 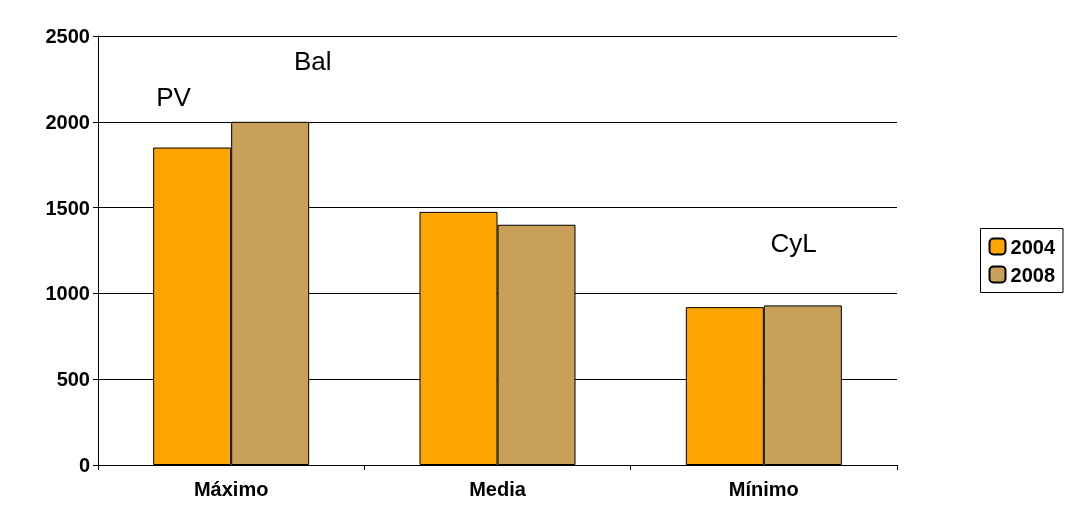 I want to click on y-tick-label: 0, so click(x=84, y=465).